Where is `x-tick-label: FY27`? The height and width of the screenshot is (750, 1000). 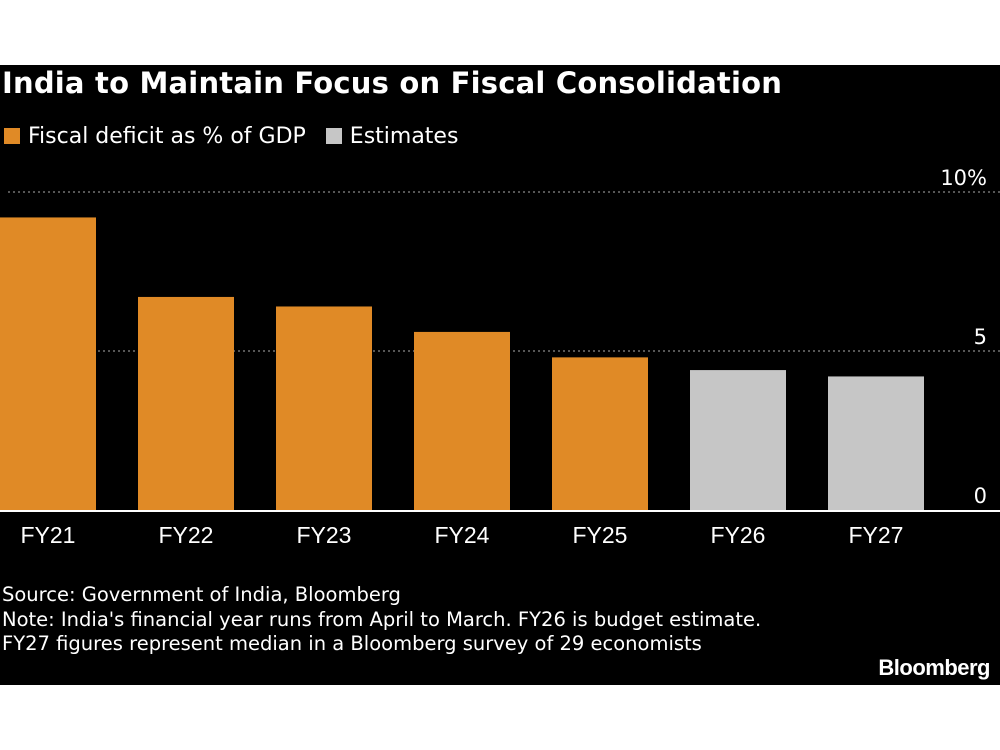 x-tick-label: FY27 is located at coordinates (876, 535).